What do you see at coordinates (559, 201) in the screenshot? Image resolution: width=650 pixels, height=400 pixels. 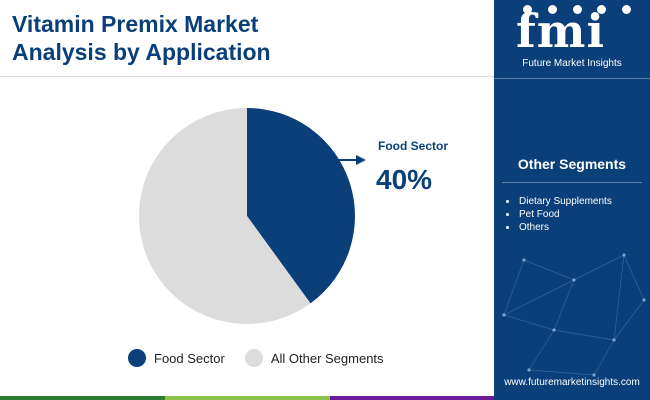 I see `list-item: Dietary Supplements` at bounding box center [559, 201].